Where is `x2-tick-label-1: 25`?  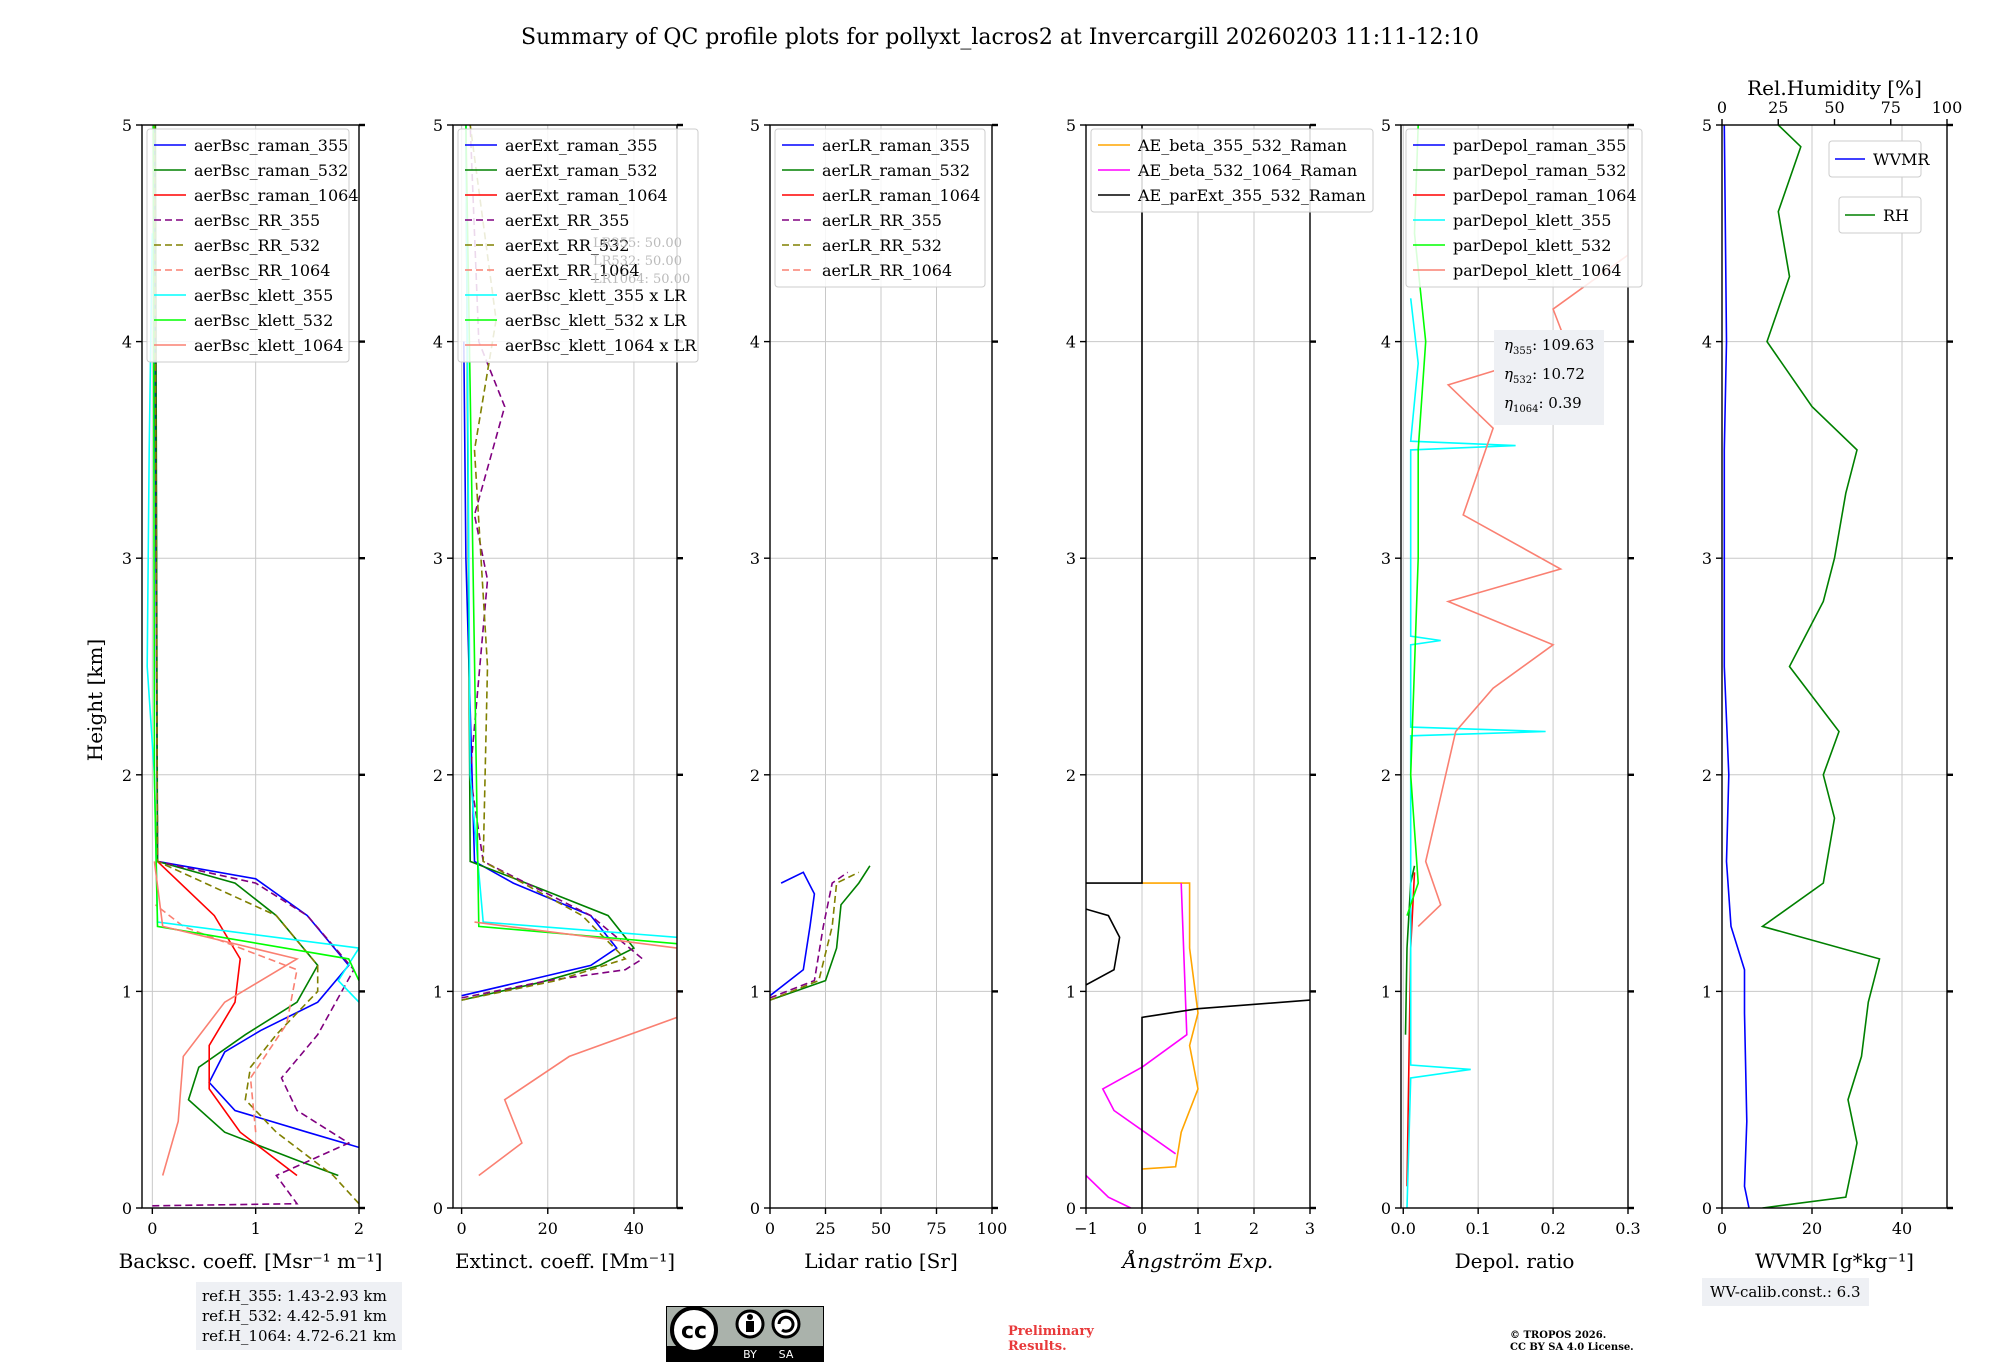
x2-tick-label-1: 25 is located at coordinates (1778, 107).